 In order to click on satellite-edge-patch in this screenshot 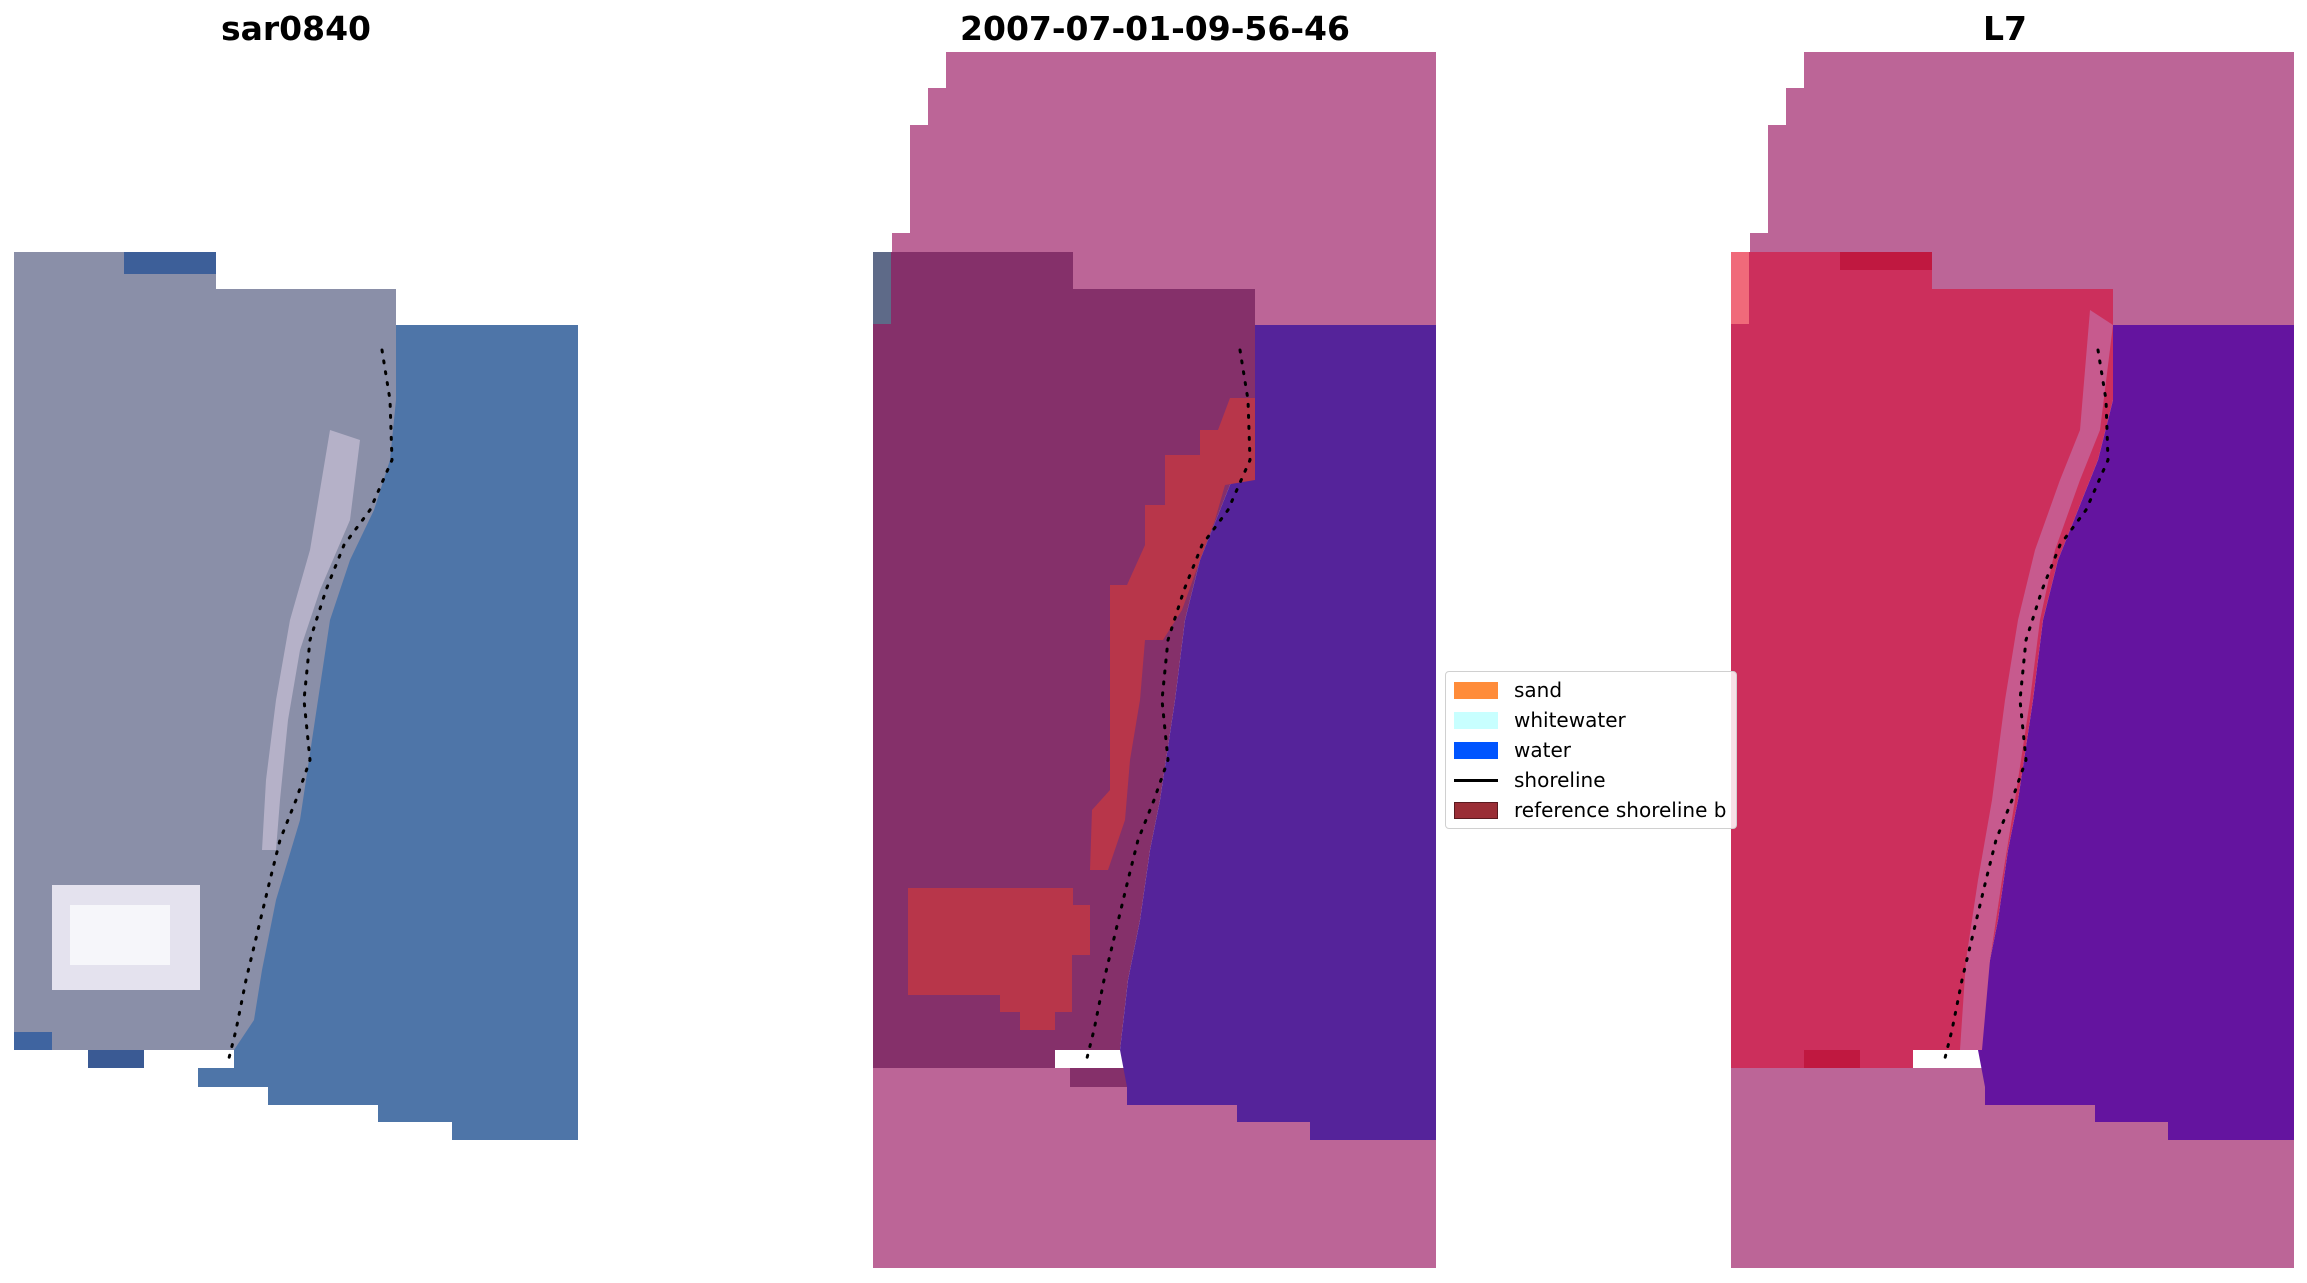, I will do `click(1740, 288)`.